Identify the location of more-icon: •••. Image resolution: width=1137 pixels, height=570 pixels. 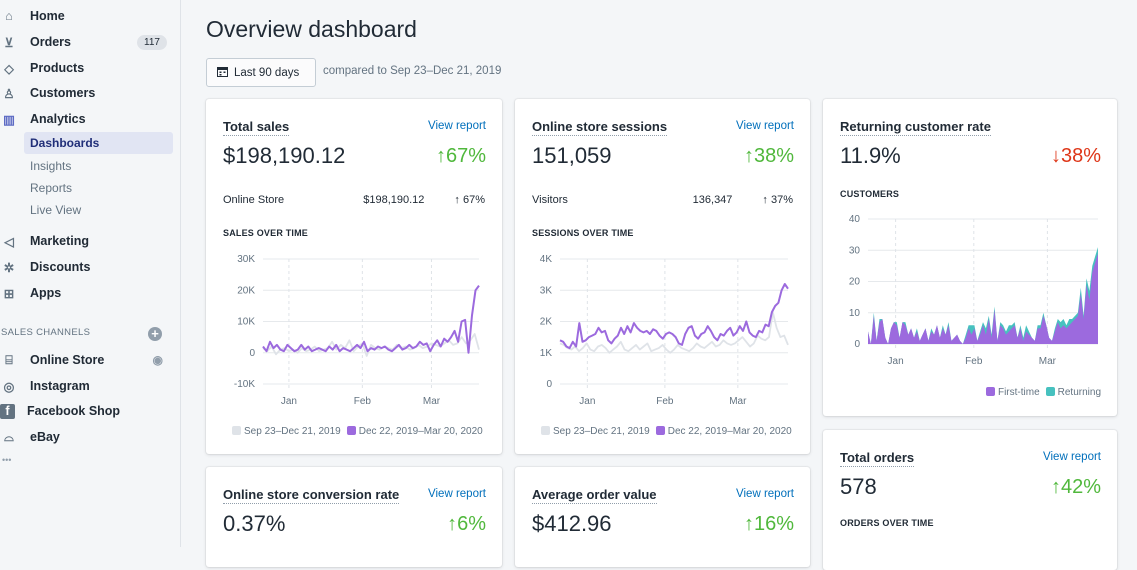
(7, 460).